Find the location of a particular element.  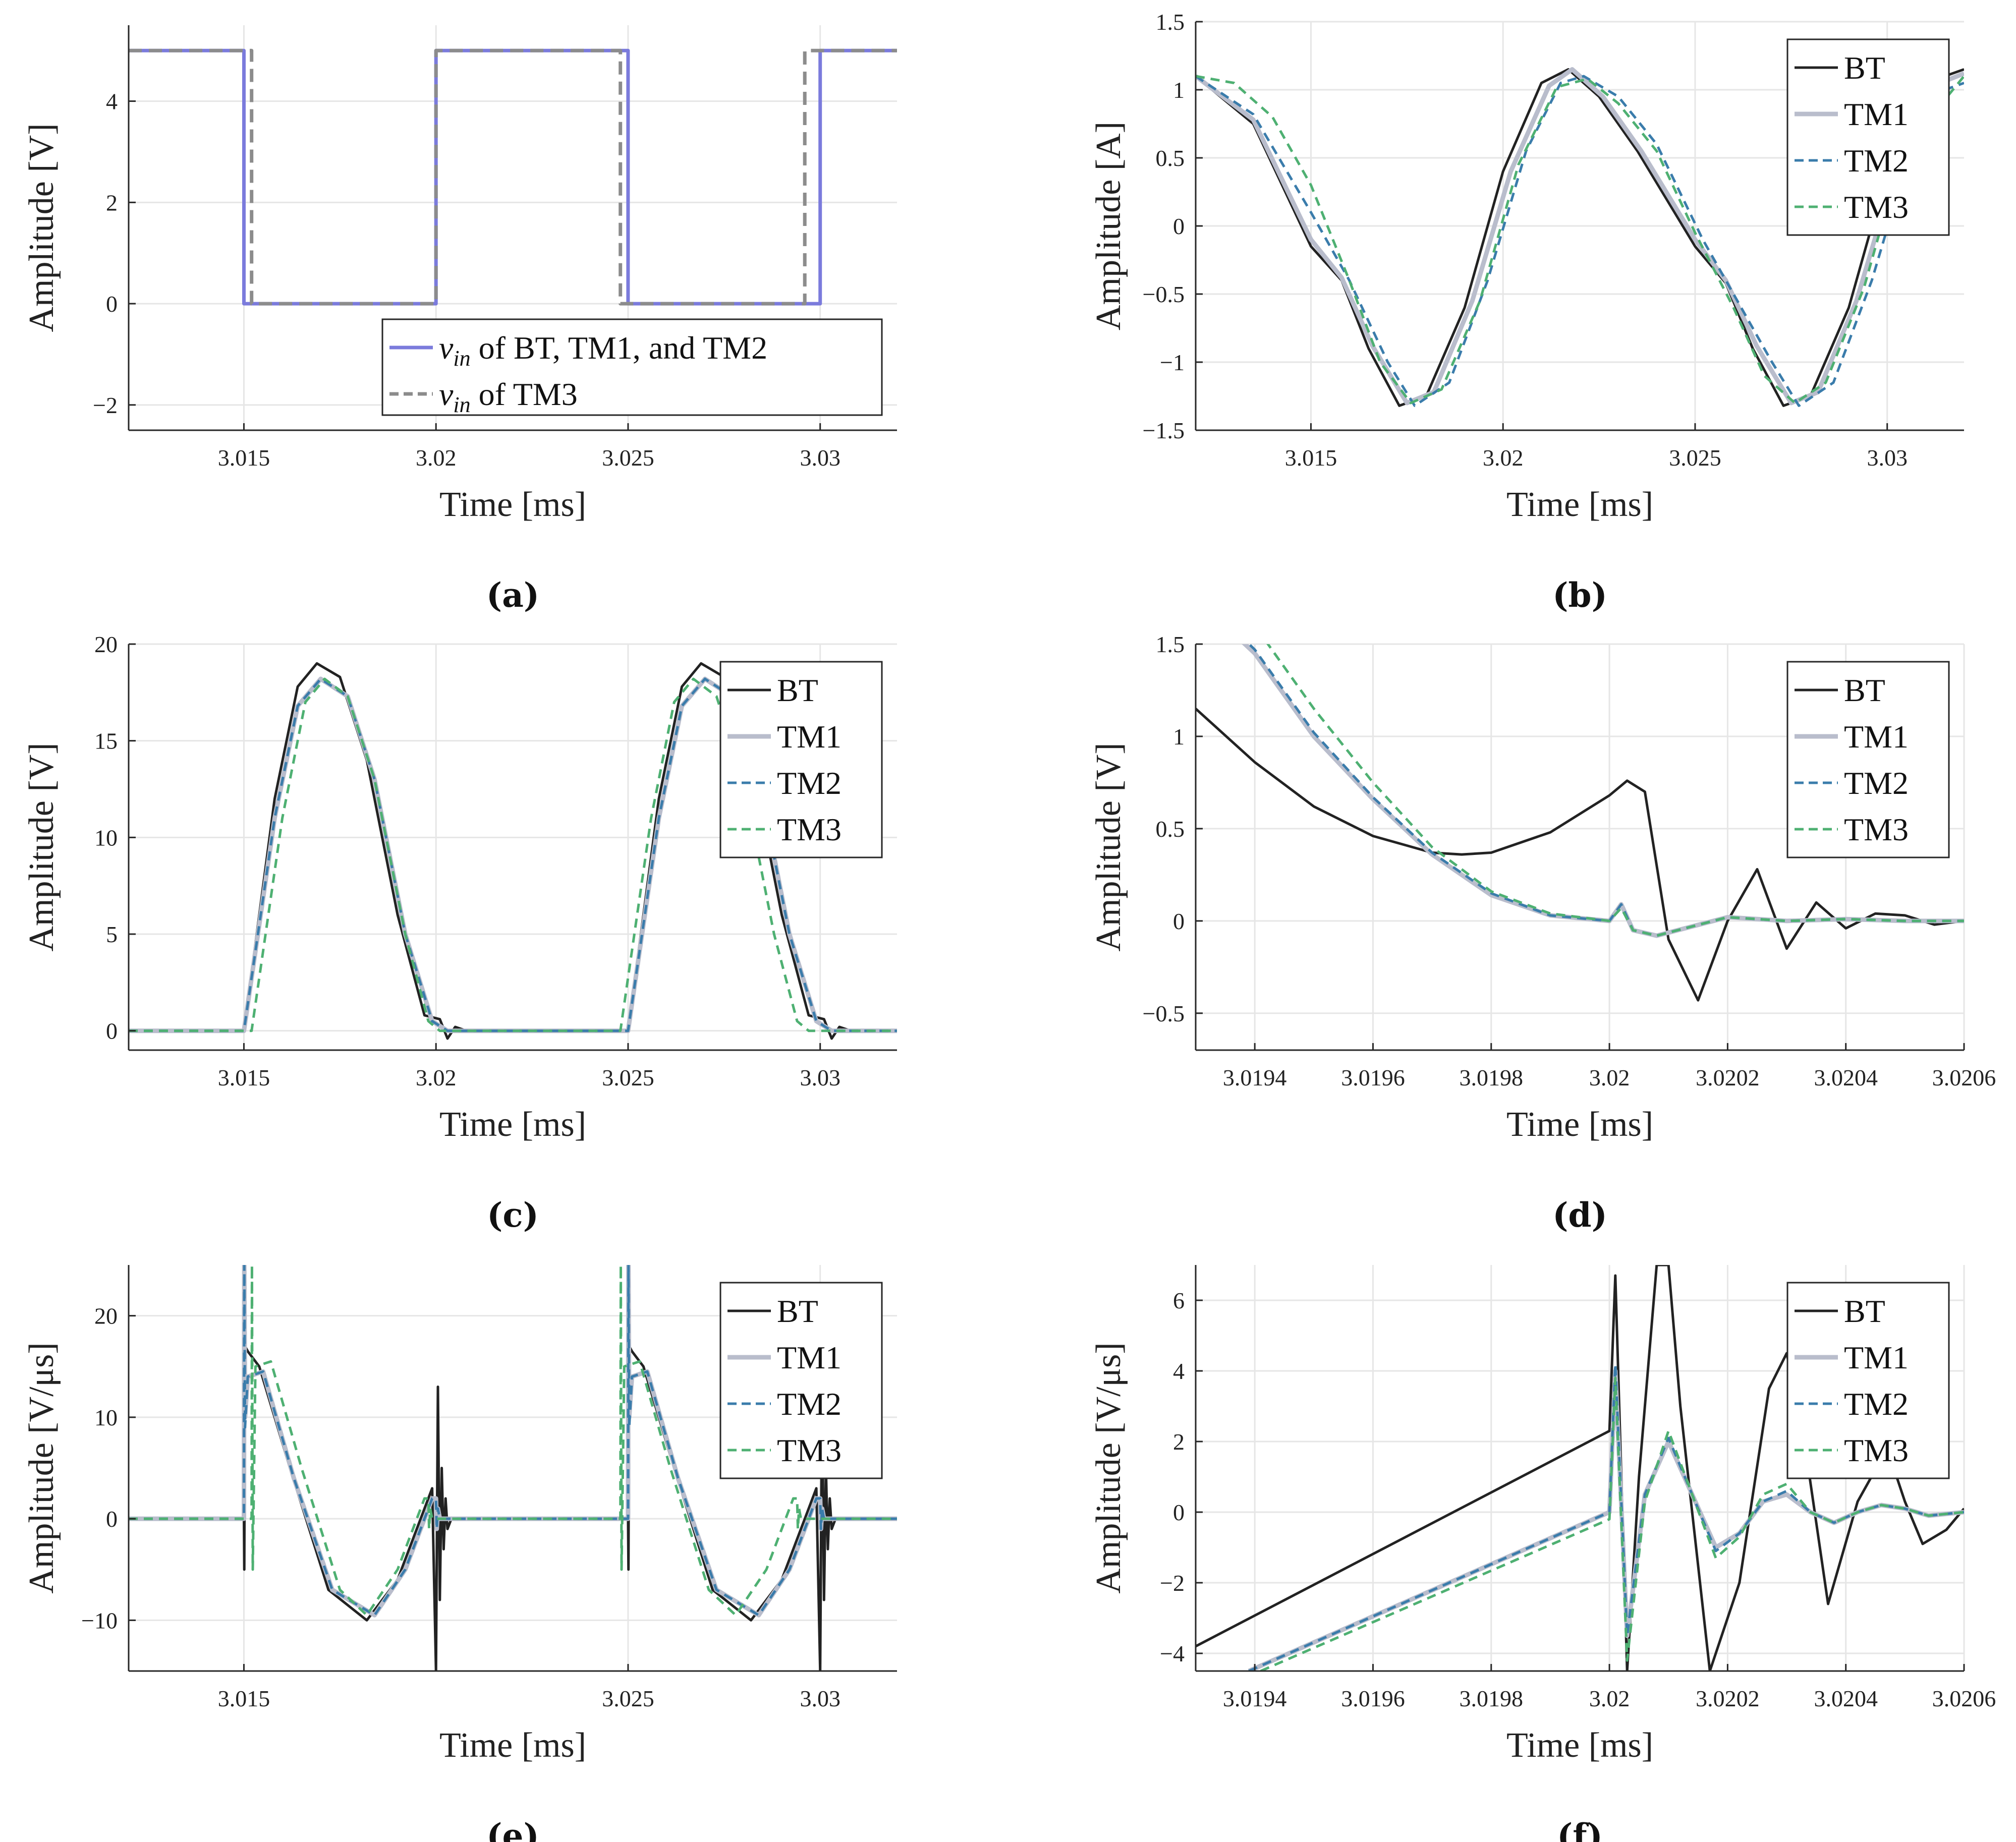

y-tick-label: −1 is located at coordinates (1172, 362).